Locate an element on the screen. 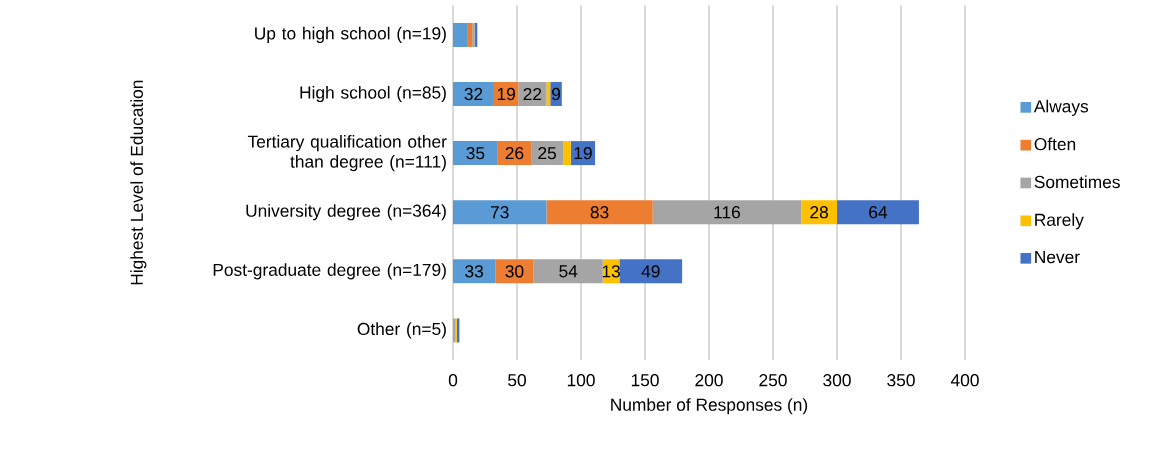  legend-label: Rarely is located at coordinates (1059, 221).